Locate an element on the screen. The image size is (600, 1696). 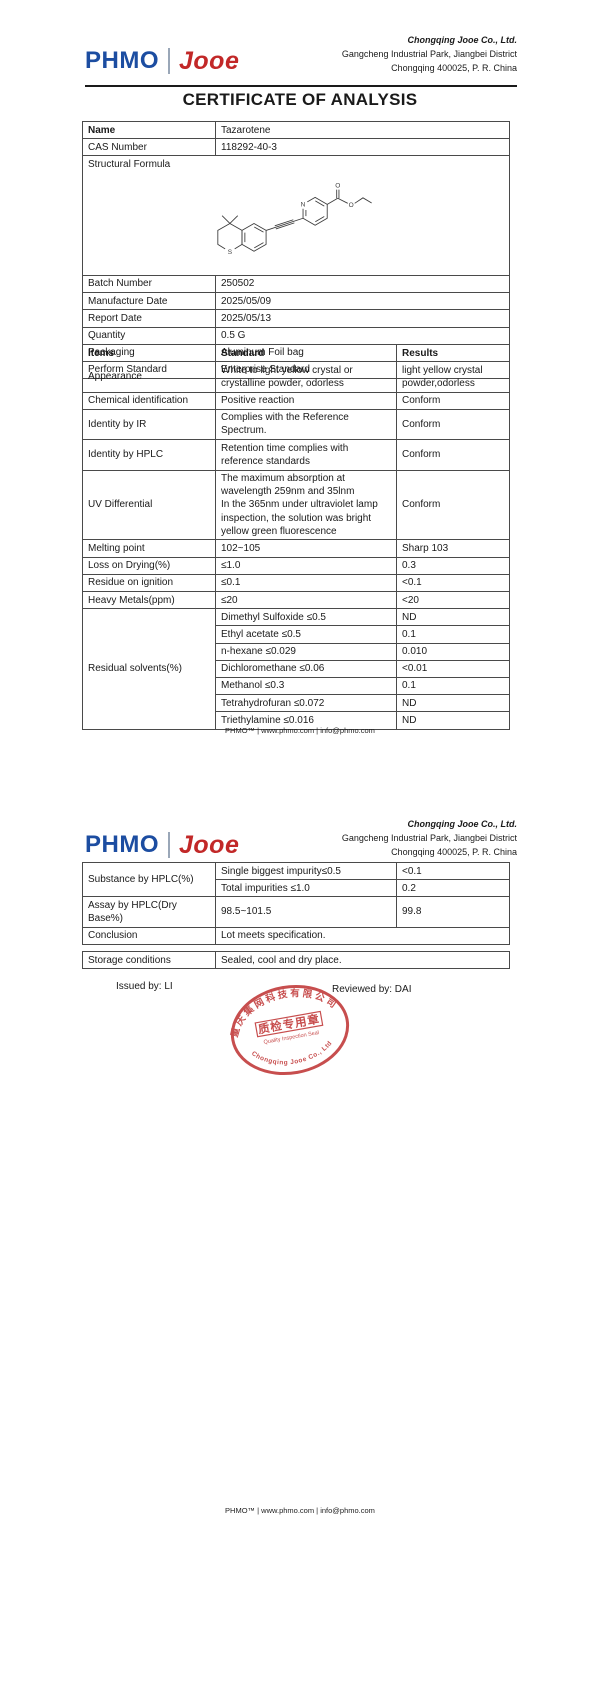
table-row: Heavy Metals(ppm) ≤20 <20 is located at coordinates (296, 600).